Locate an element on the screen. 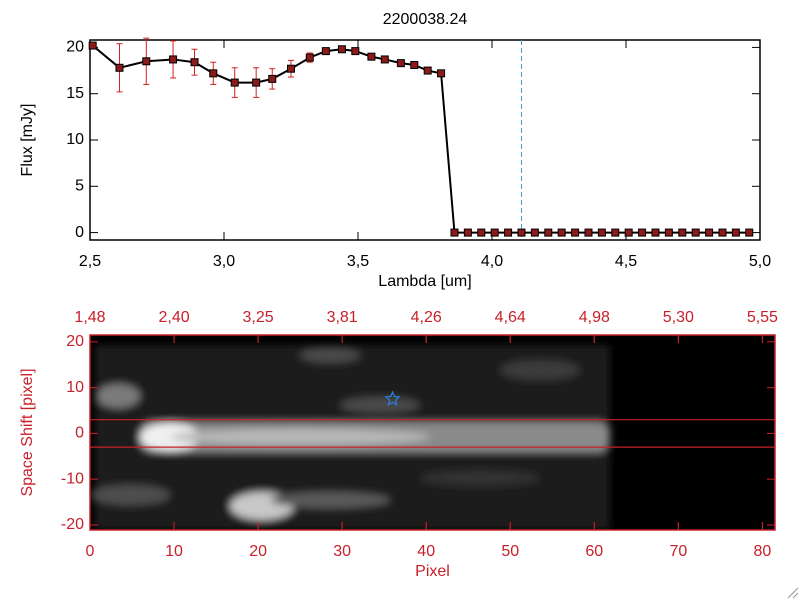 The height and width of the screenshot is (600, 800). top-x-tick-label: 1,48 is located at coordinates (89, 317).